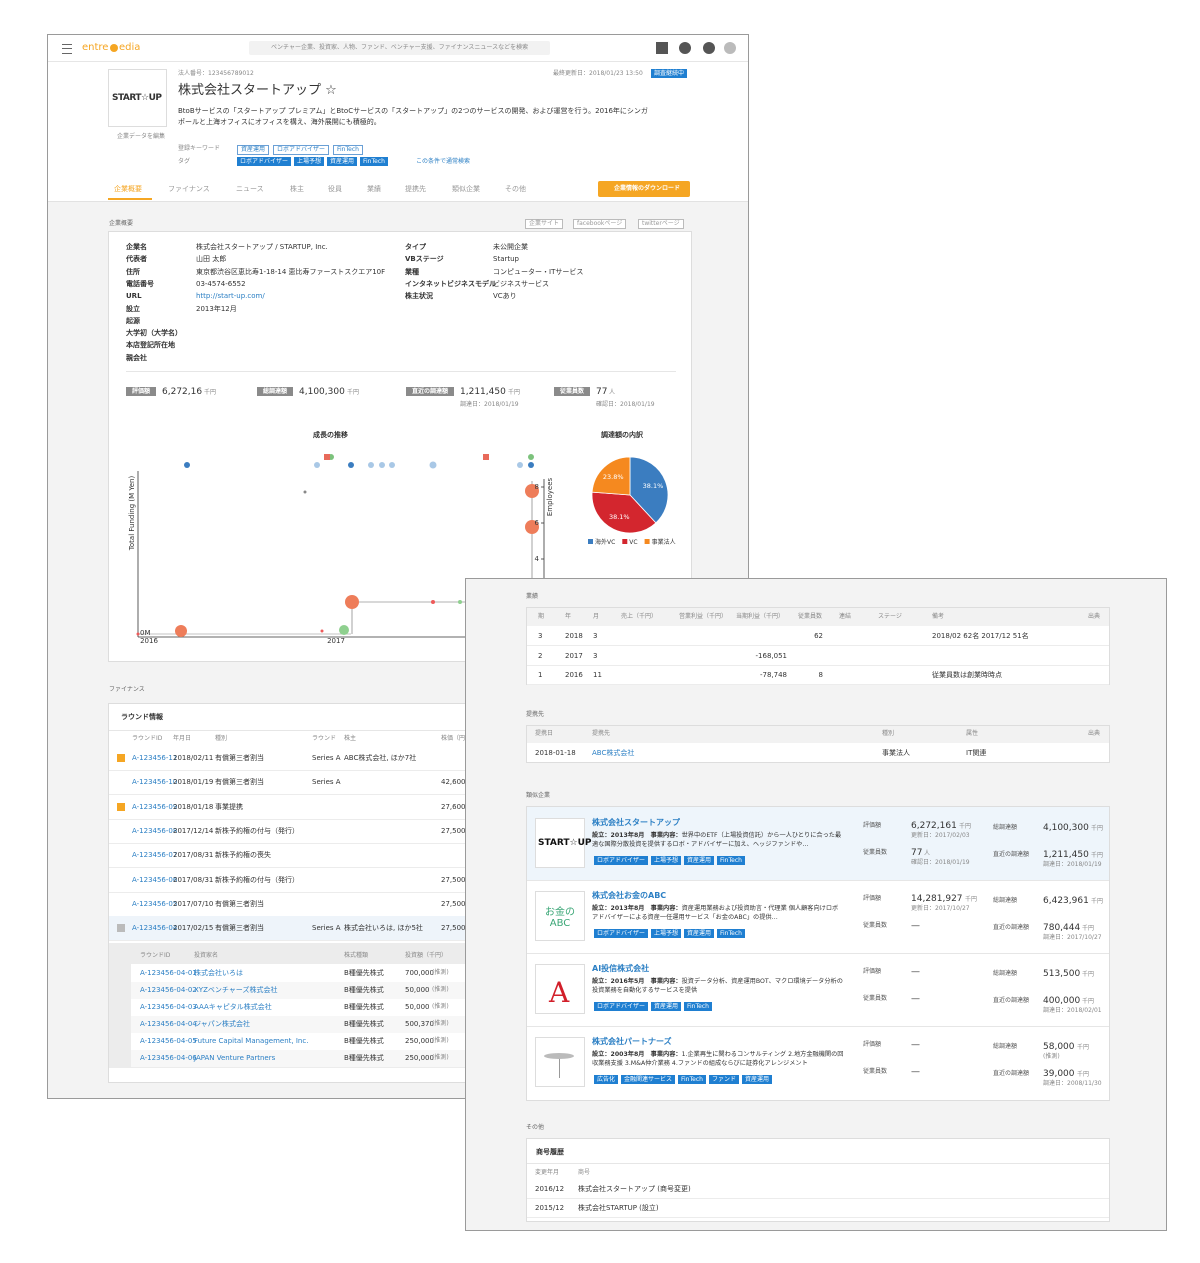  Describe the element at coordinates (661, 224) in the screenshot. I see `external-link: twitterページ` at that location.